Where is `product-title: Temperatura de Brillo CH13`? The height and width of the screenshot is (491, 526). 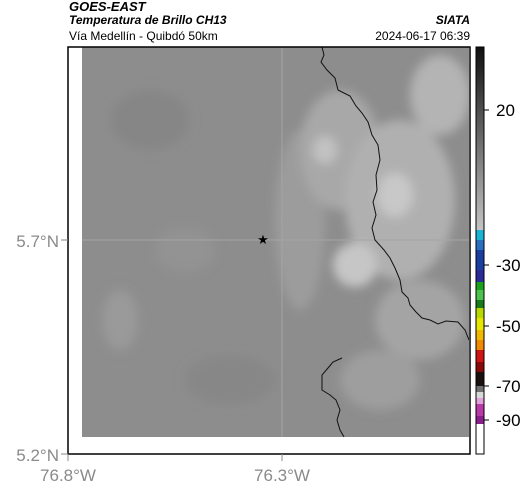
product-title: Temperatura de Brillo CH13 is located at coordinates (148, 20).